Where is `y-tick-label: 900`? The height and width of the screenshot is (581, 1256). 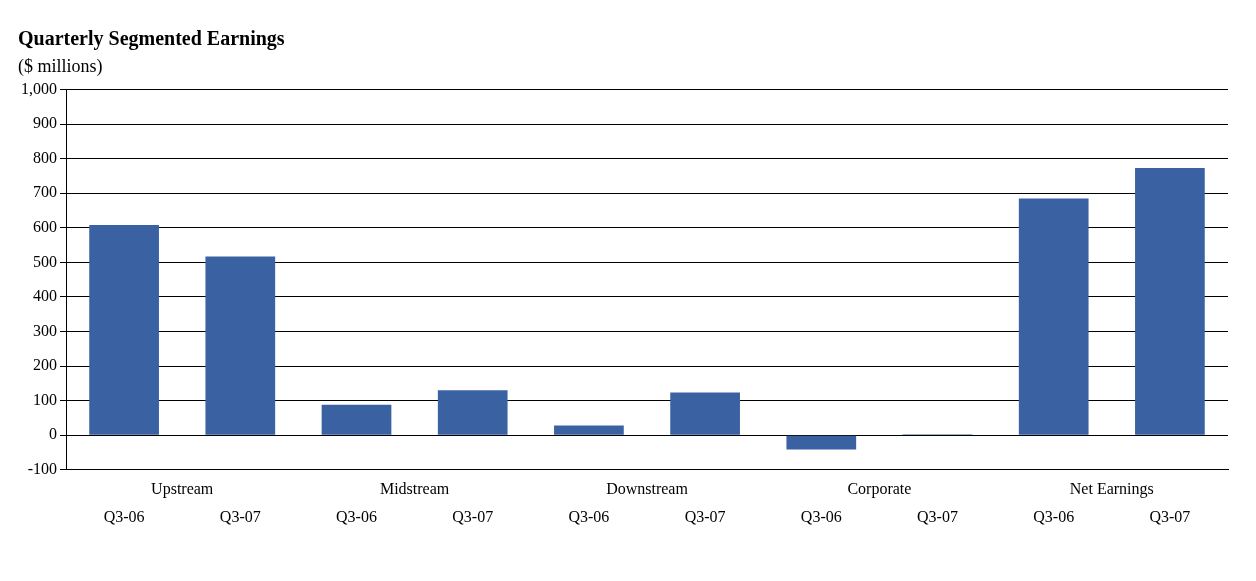 y-tick-label: 900 is located at coordinates (45, 123).